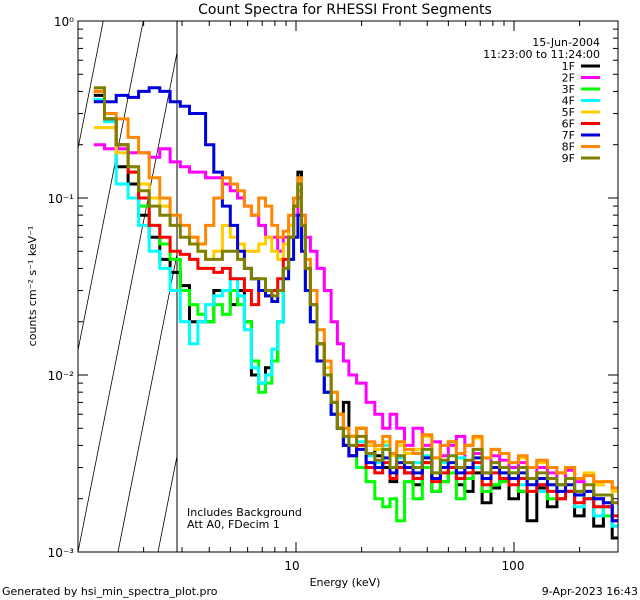 The image size is (640, 600). I want to click on x-tick-label-100: 100, so click(513, 566).